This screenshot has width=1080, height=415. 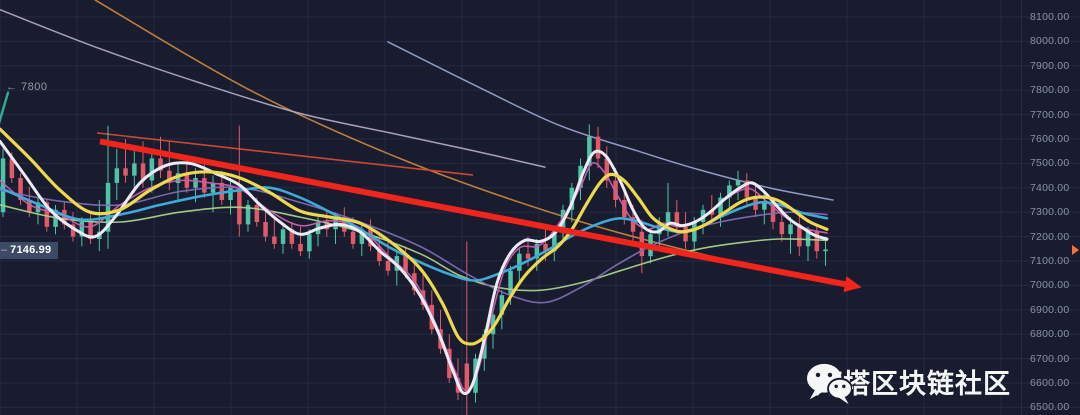 What do you see at coordinates (1050, 236) in the screenshot?
I see `price-axis-label: 7200.00` at bounding box center [1050, 236].